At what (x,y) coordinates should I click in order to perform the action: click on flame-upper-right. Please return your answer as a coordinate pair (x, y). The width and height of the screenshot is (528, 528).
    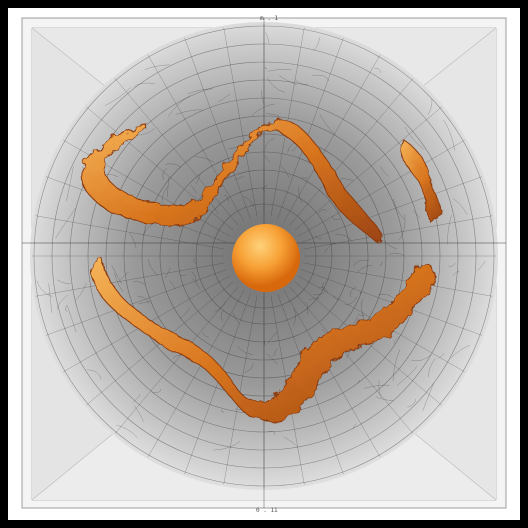
    Looking at the image, I should click on (420, 181).